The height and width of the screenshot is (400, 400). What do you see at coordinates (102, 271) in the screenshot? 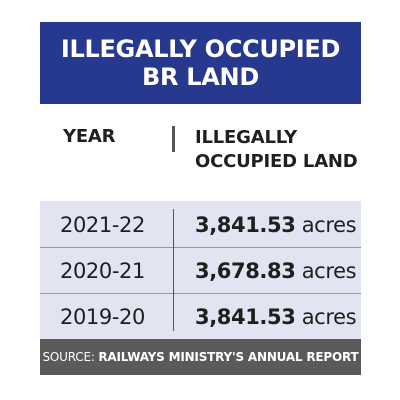
I see `row-year: 2020-21` at bounding box center [102, 271].